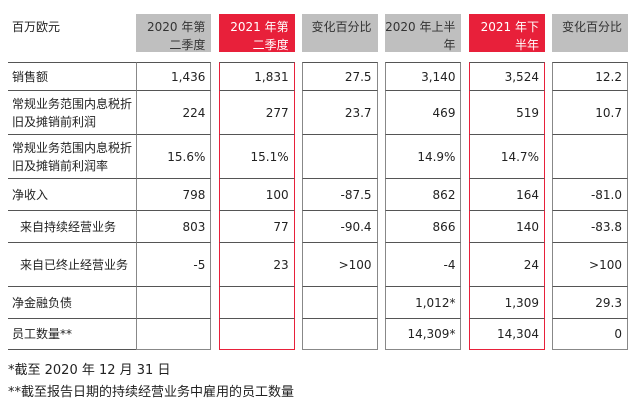 The width and height of the screenshot is (628, 407). I want to click on cell: 23, so click(256, 264).